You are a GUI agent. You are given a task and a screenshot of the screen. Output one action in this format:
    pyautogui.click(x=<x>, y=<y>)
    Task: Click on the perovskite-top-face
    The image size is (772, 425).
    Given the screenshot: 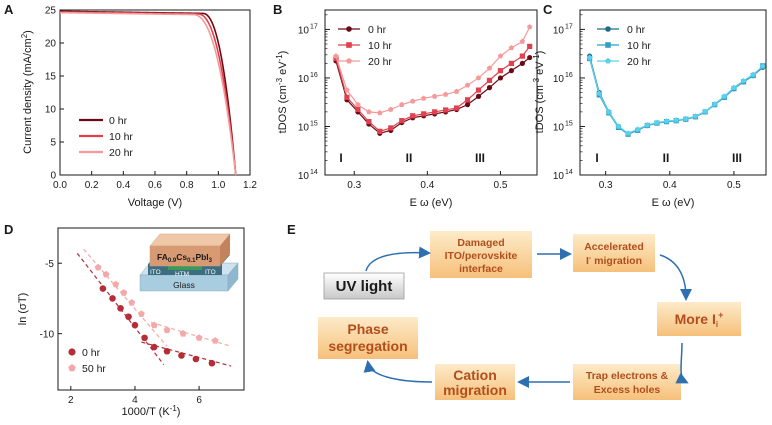 What is the action you would take?
    pyautogui.click(x=190, y=240)
    